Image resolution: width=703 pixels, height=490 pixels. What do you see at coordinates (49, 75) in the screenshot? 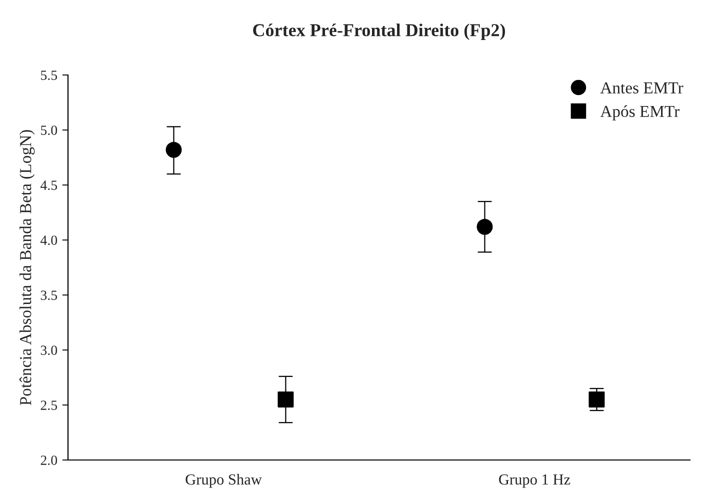
I see `y-tick-label: 5.5` at bounding box center [49, 75].